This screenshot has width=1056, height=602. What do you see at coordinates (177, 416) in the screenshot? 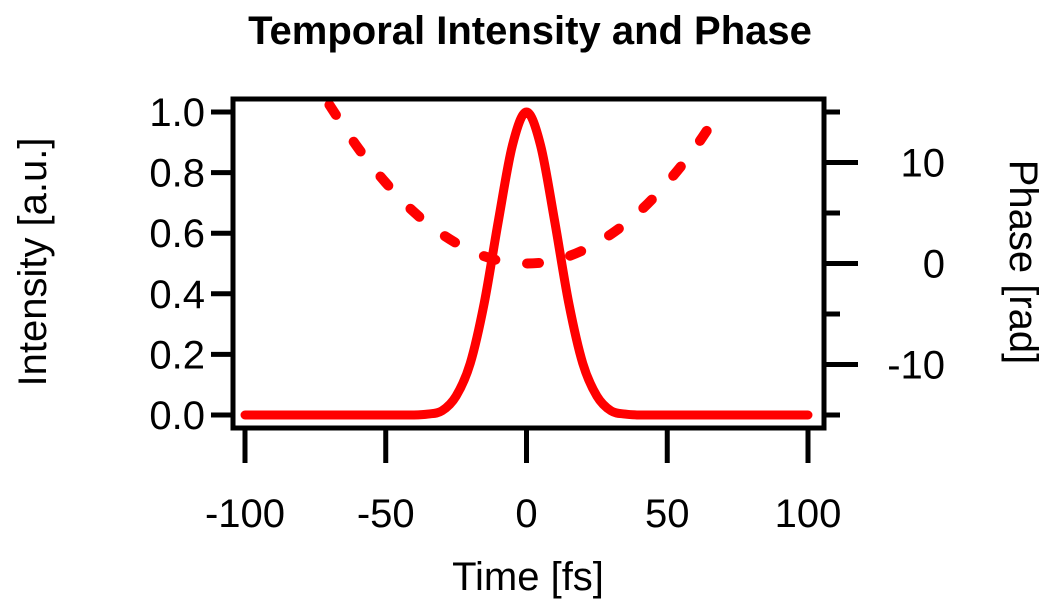
I see `y-tick-label: 0.0` at bounding box center [177, 416].